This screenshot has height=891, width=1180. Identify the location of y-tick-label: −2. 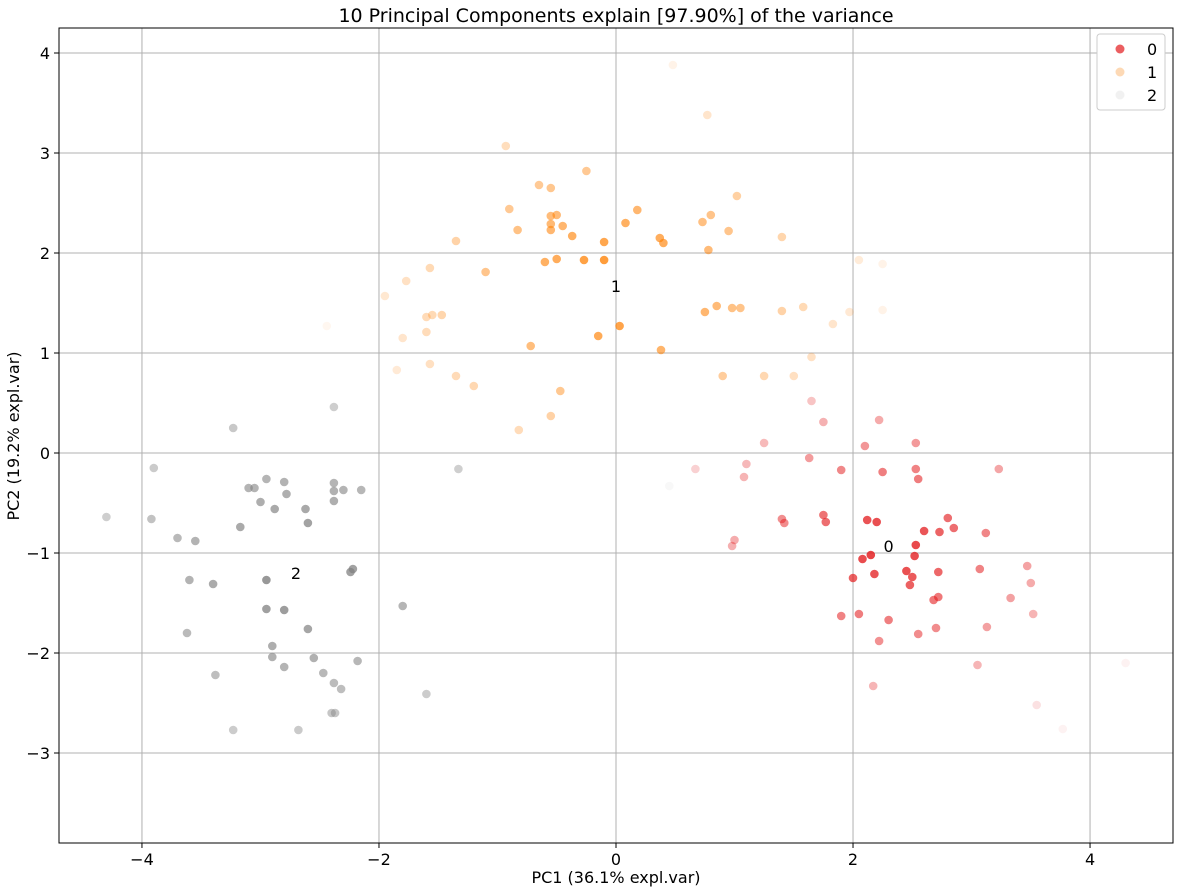
(38, 653).